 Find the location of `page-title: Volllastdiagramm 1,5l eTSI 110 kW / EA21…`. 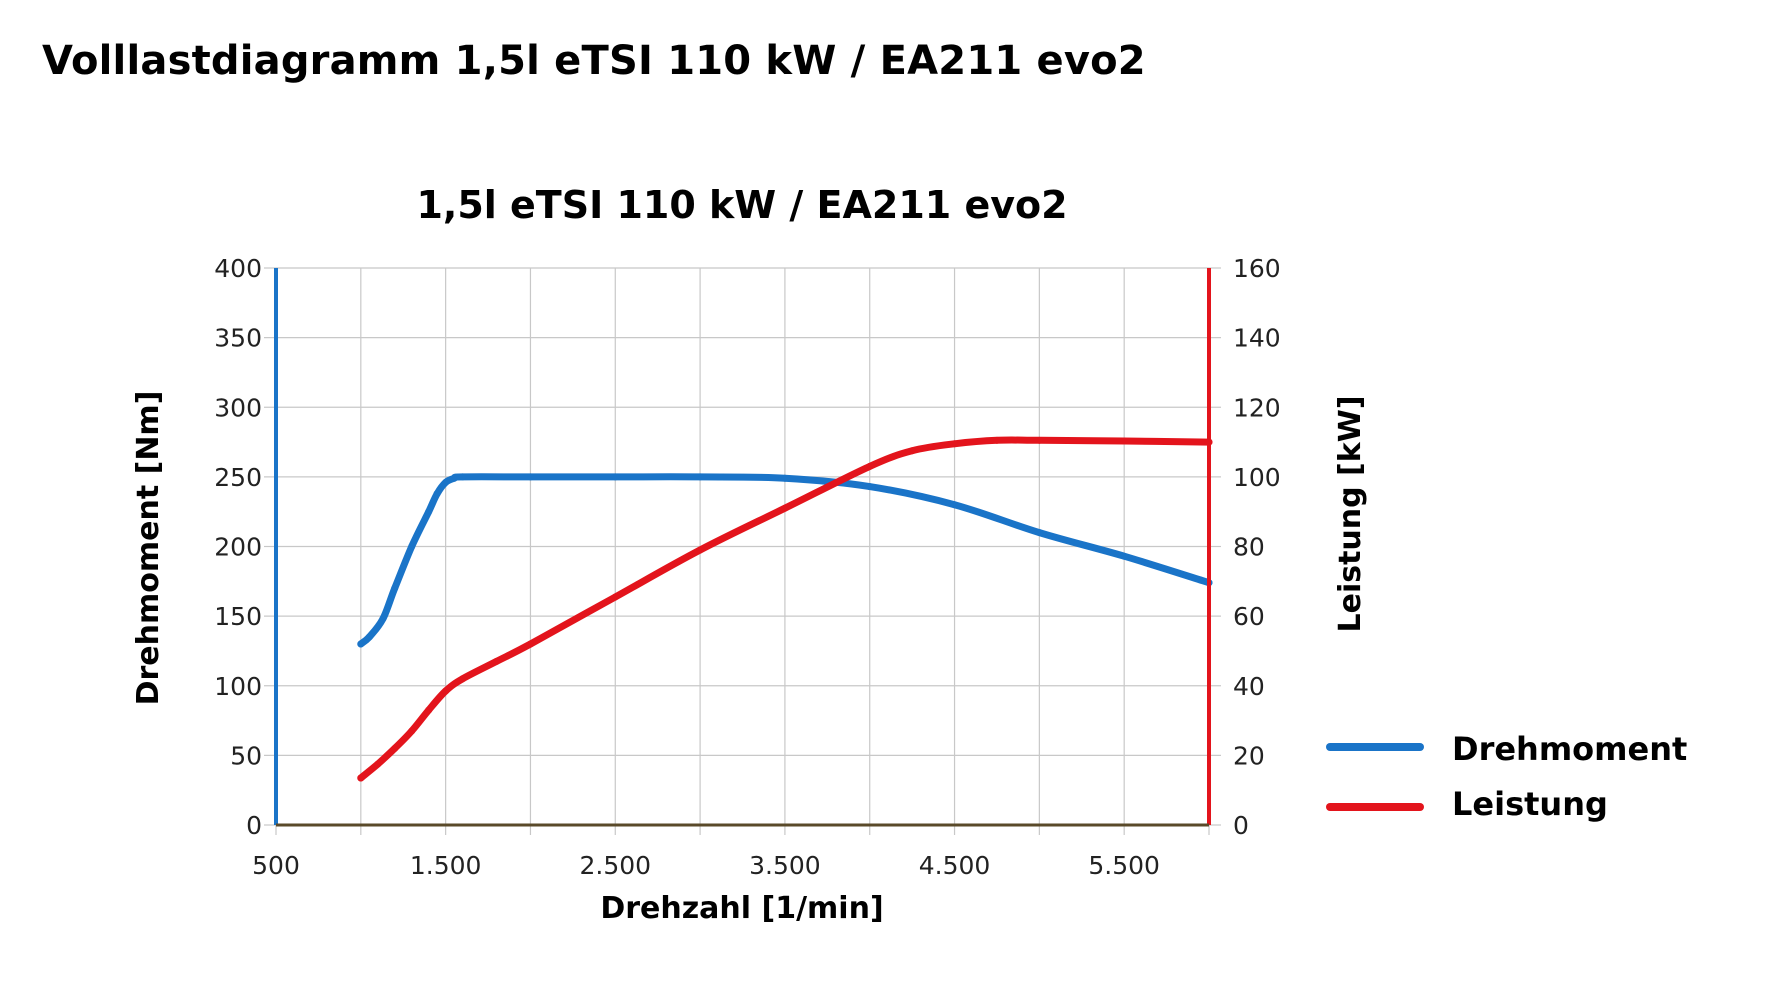

page-title: Volllastdiagramm 1,5l eTSI 110 kW / EA21… is located at coordinates (594, 61).